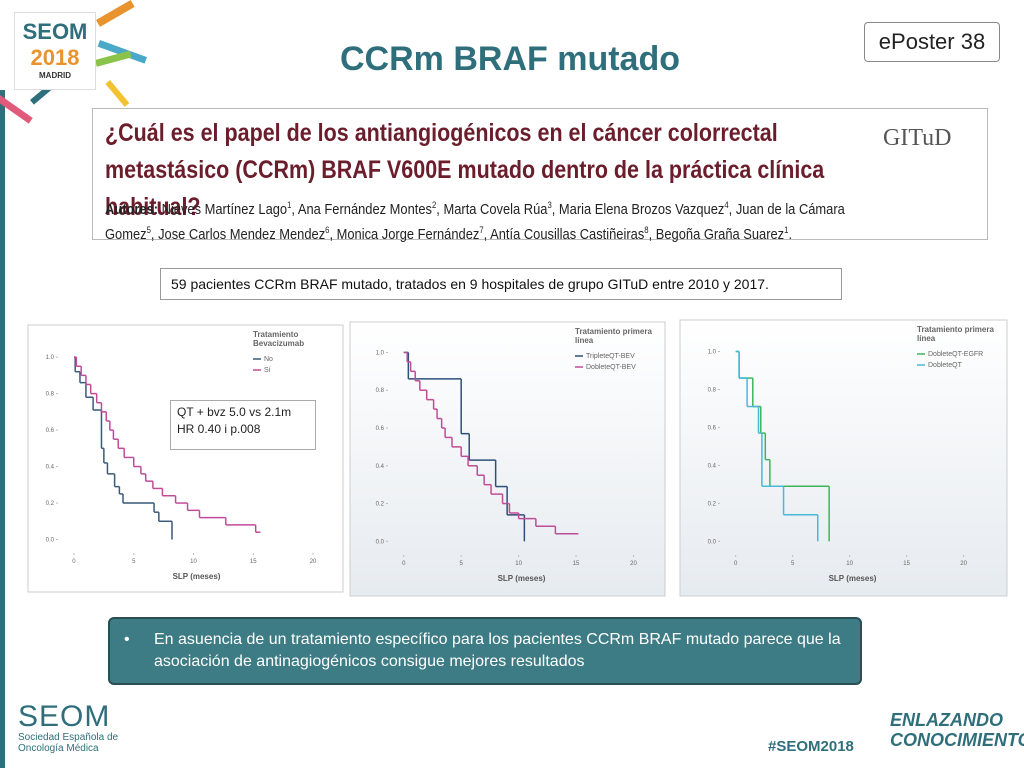 The image size is (1024, 768). Describe the element at coordinates (268, 359) in the screenshot. I see `legend-label: No` at that location.